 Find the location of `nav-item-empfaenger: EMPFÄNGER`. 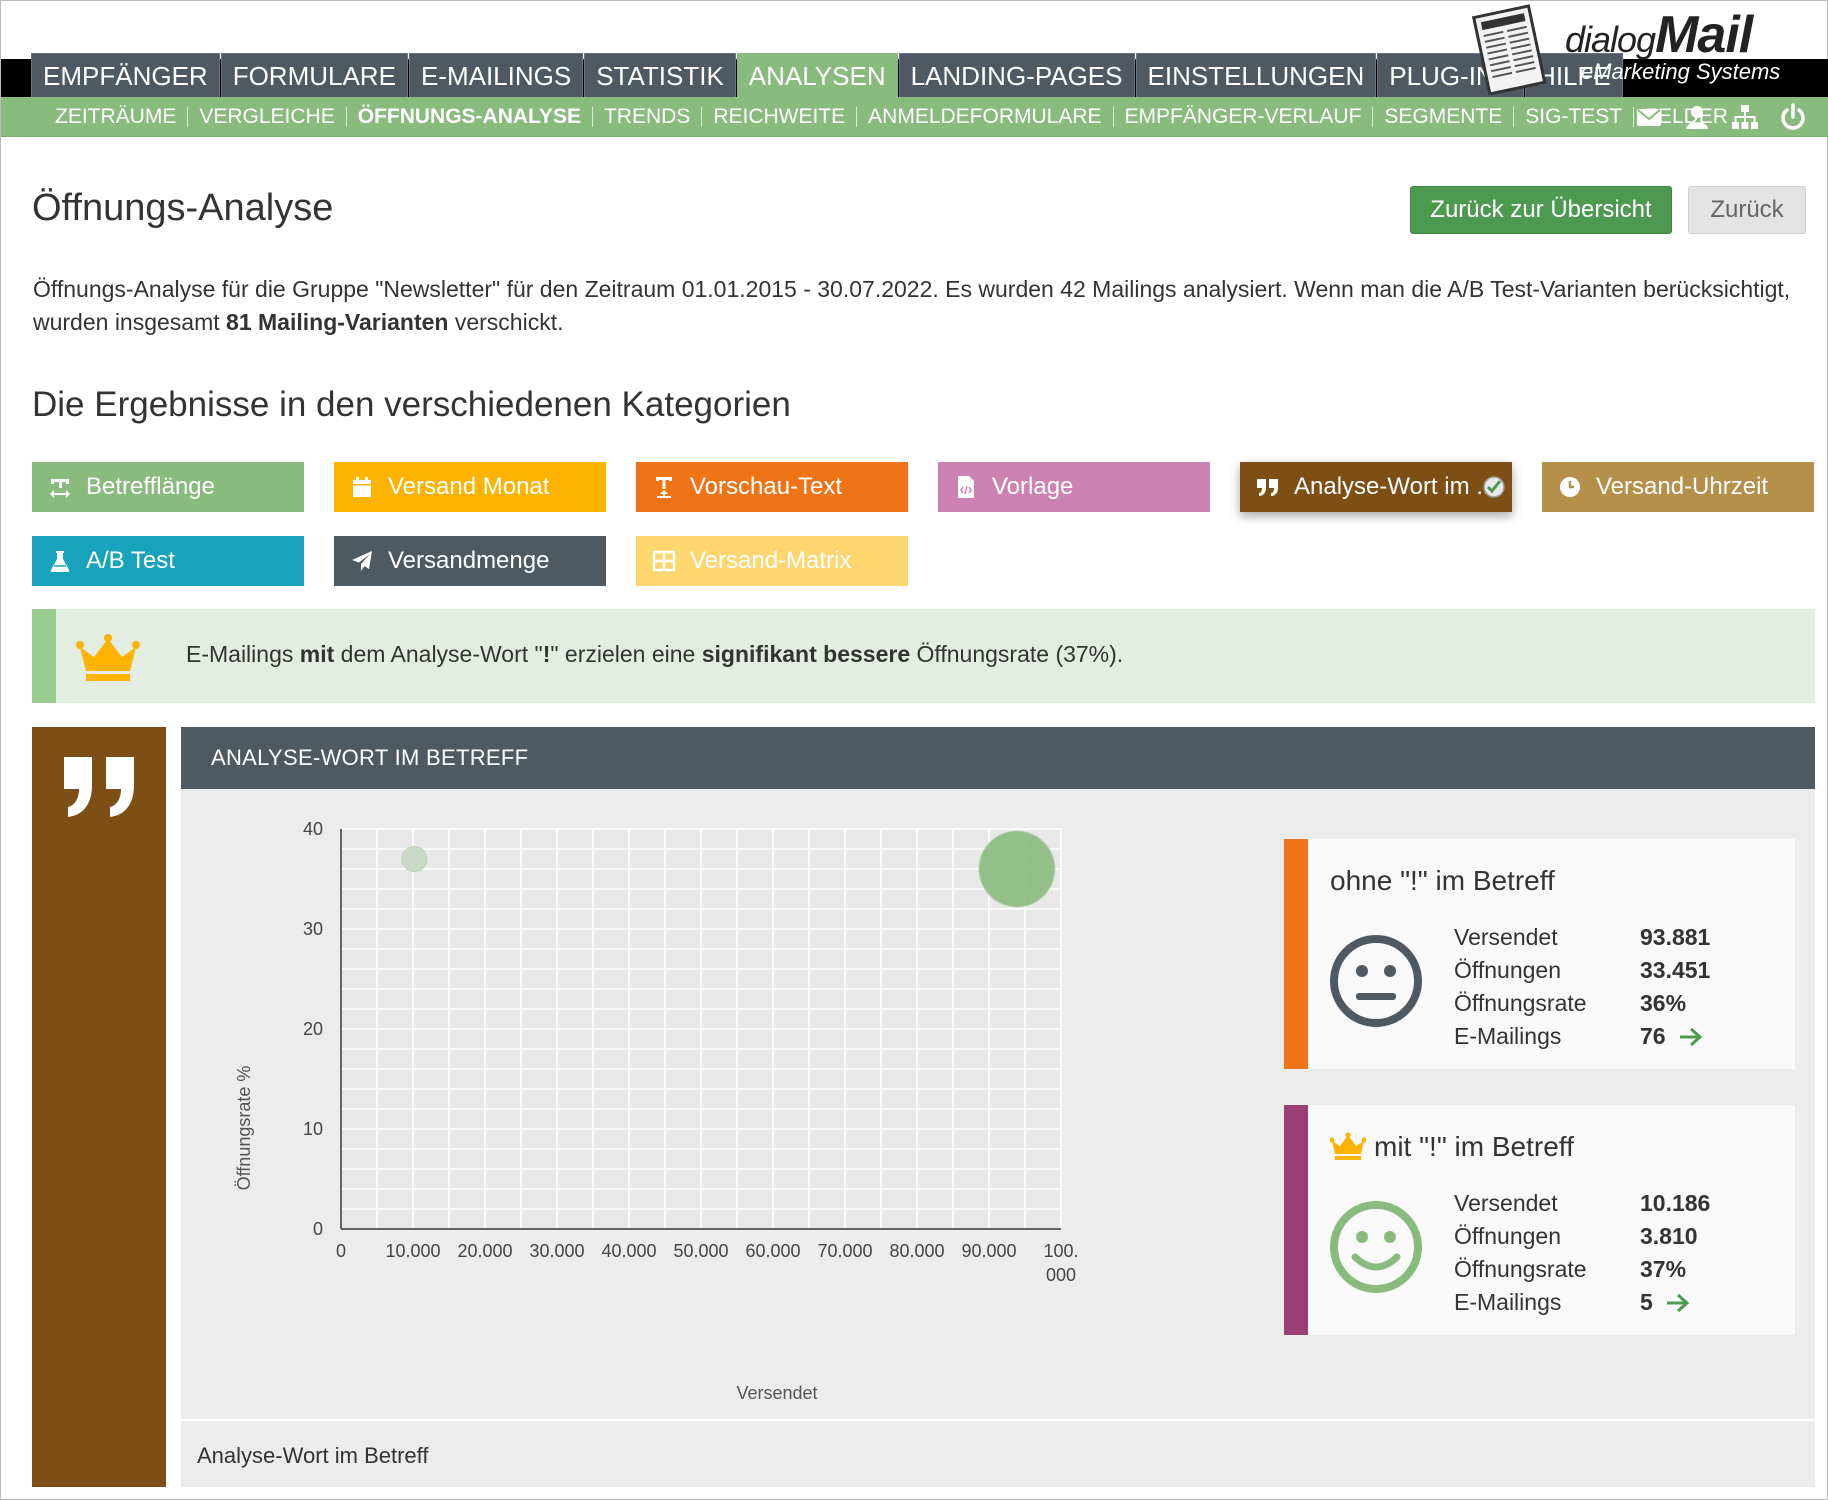

nav-item-empfaenger: EMPFÄNGER is located at coordinates (125, 75).